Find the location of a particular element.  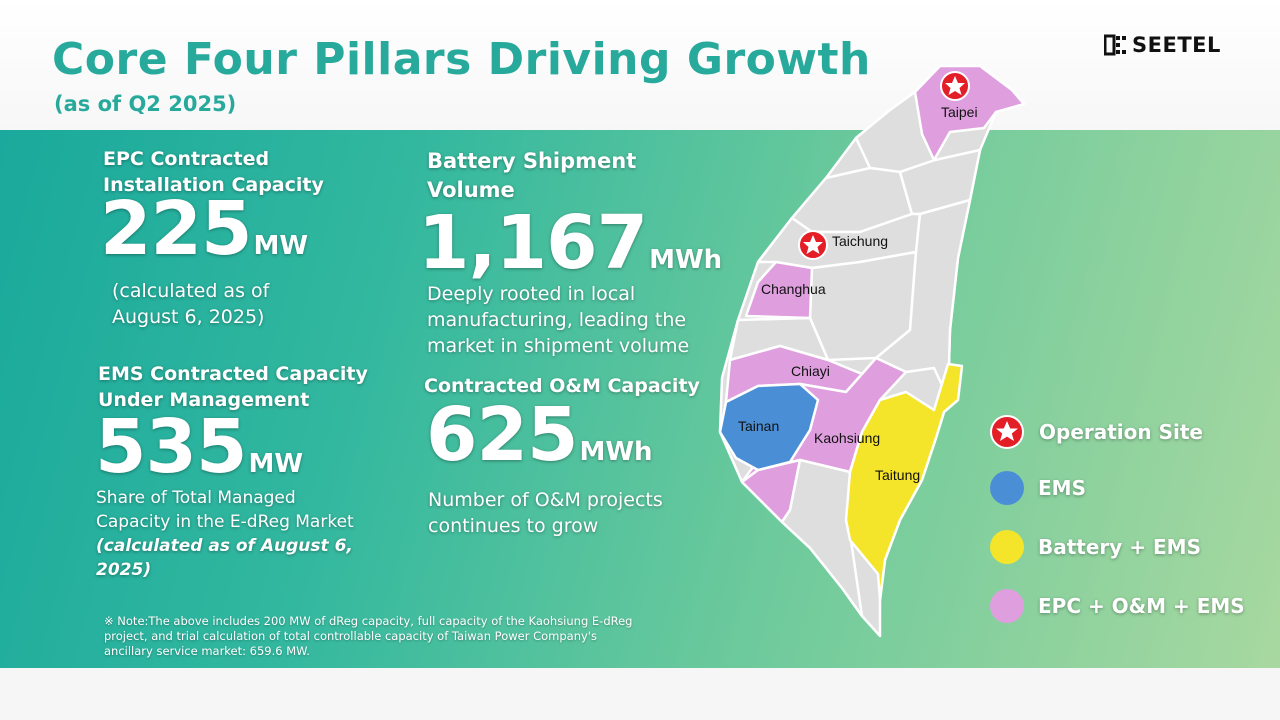

footnote-line3: ancillary service market: 659.6 MW. is located at coordinates (207, 651).